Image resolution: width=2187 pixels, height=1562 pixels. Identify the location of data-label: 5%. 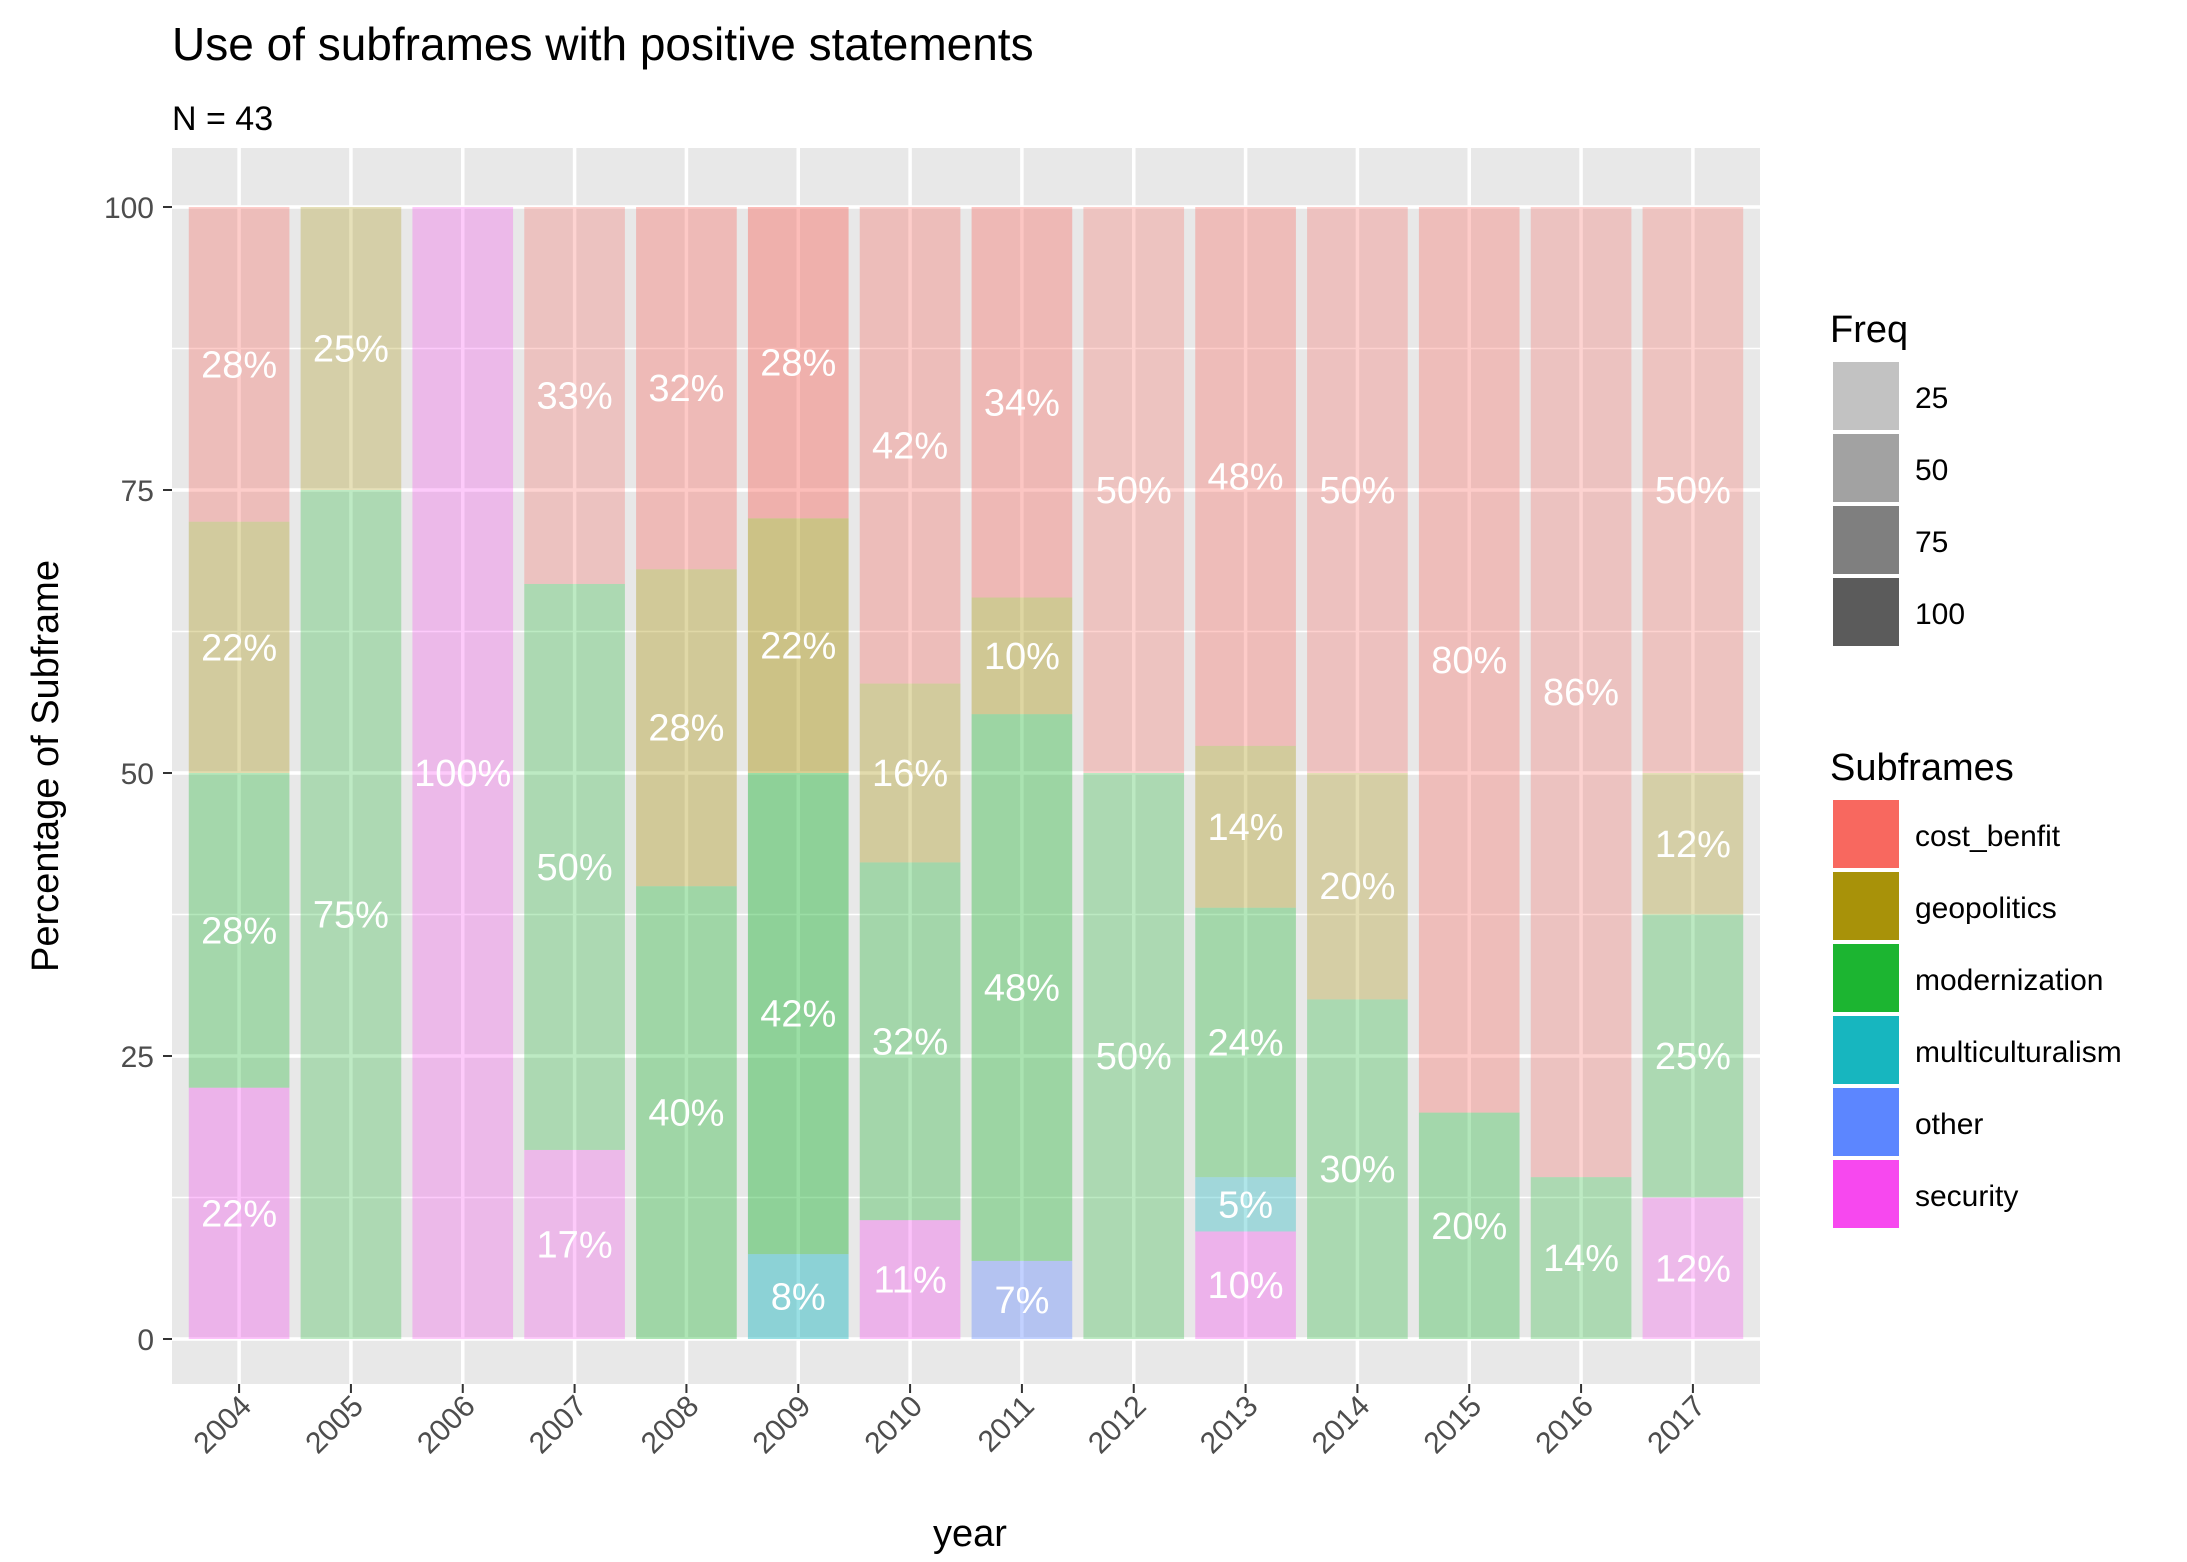
(1245, 1205).